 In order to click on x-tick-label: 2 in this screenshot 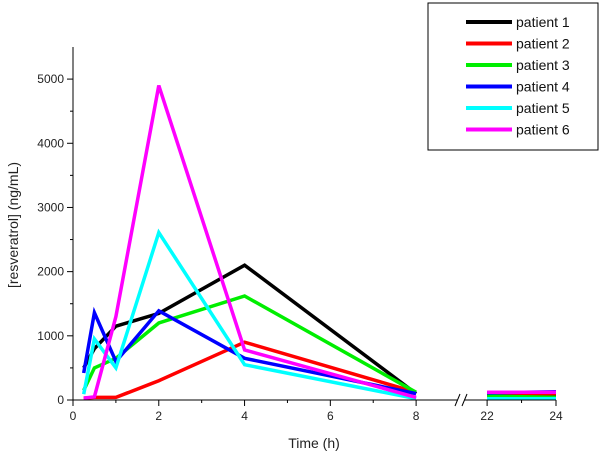, I will do `click(158, 416)`.